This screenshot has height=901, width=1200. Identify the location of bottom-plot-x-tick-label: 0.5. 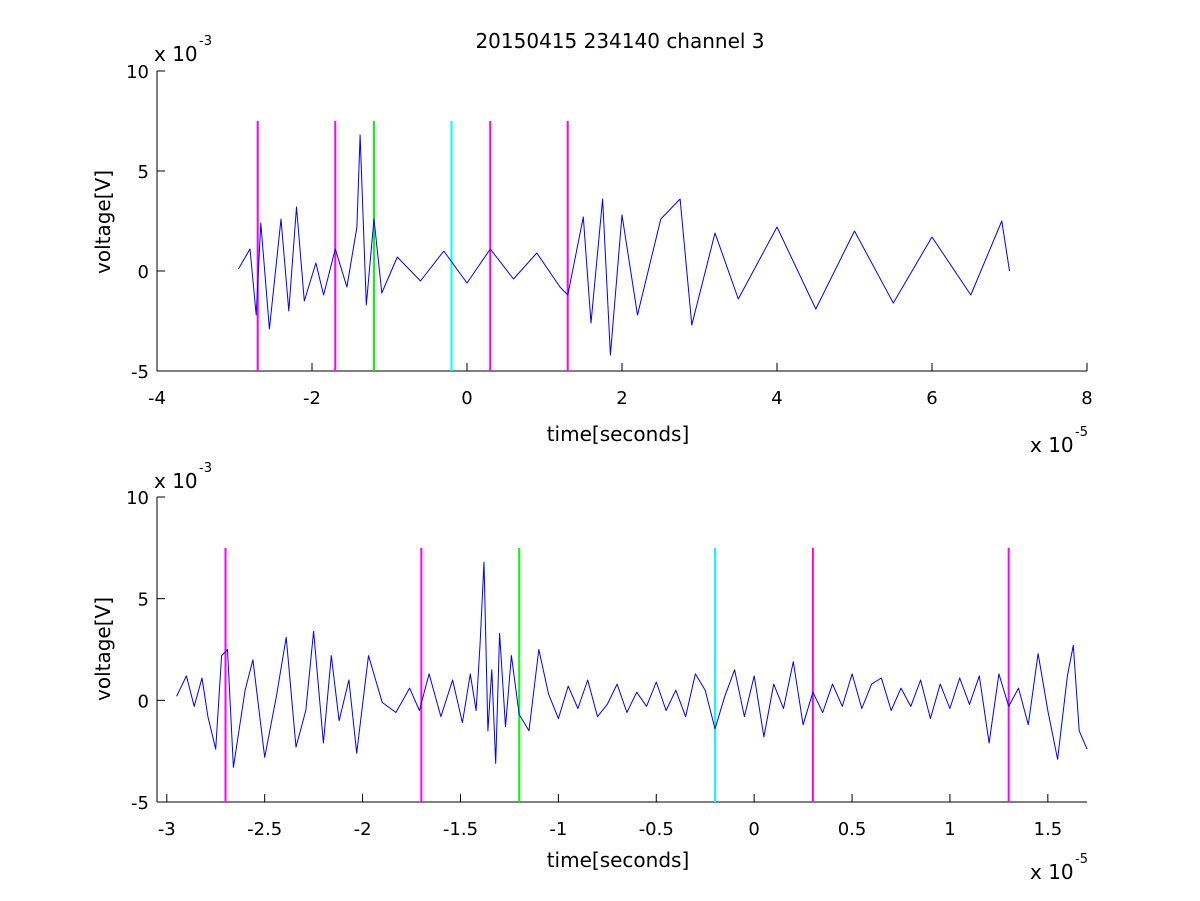
(852, 829).